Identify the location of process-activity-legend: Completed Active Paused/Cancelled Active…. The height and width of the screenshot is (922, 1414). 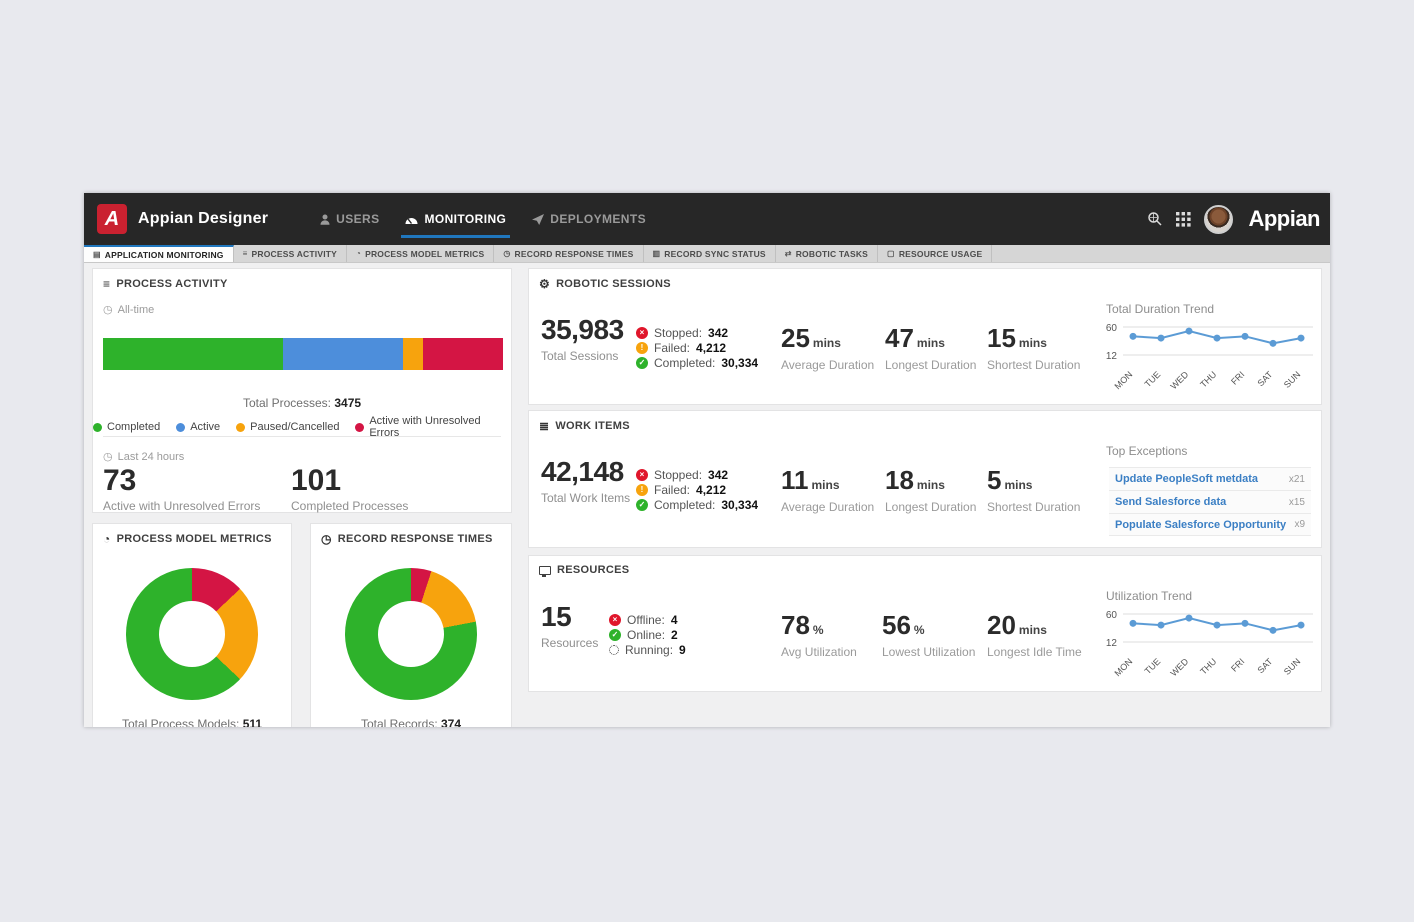
(302, 427).